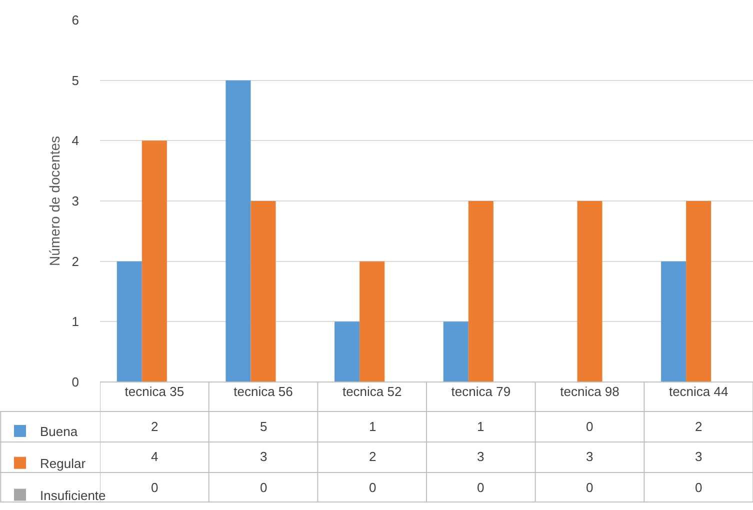 Image resolution: width=753 pixels, height=510 pixels. Describe the element at coordinates (481, 391) in the screenshot. I see `x-tick-label: tecnica 79` at that location.